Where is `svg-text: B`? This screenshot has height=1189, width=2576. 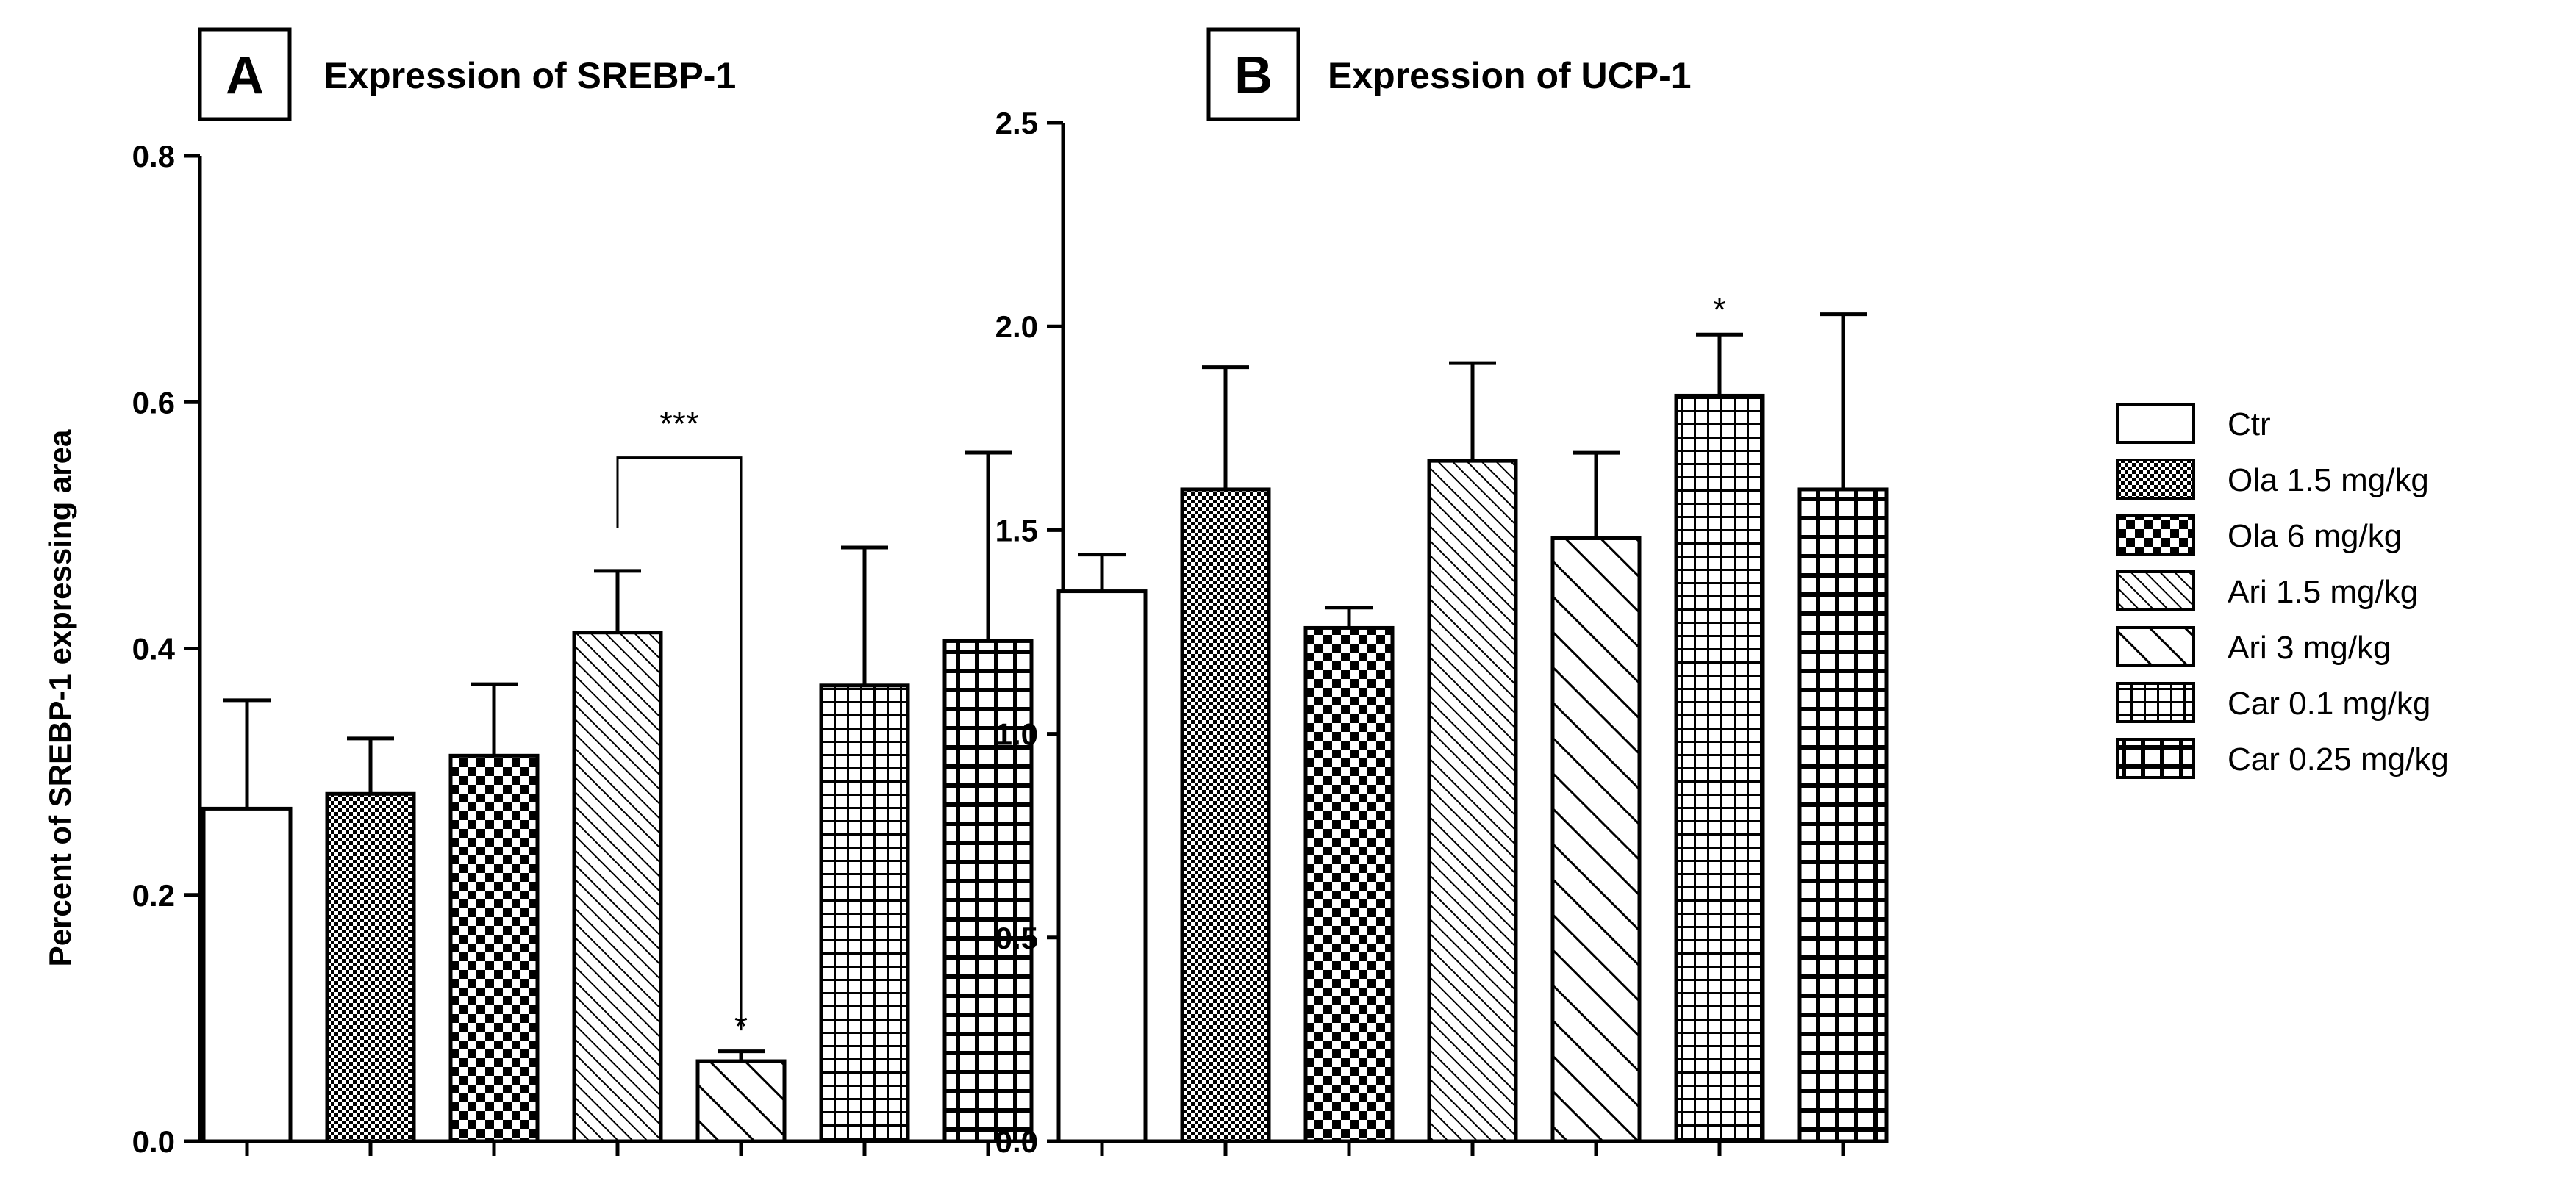 svg-text: B is located at coordinates (1253, 75).